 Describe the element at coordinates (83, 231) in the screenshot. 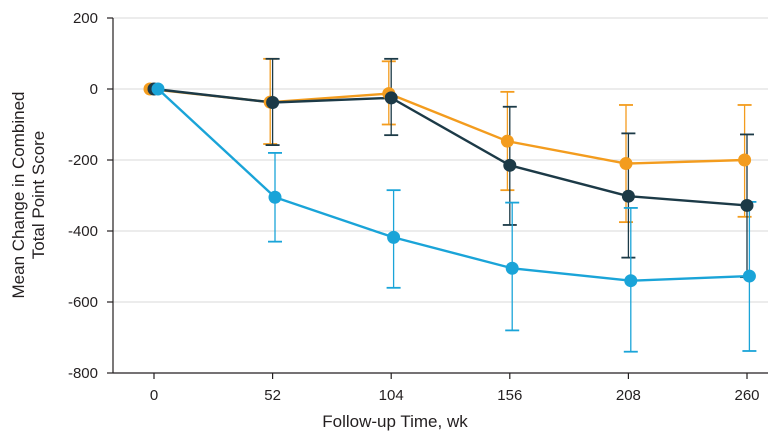

I see `y-tick-label: -400` at that location.